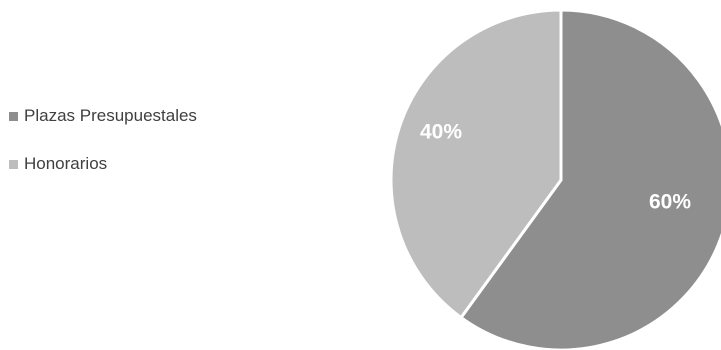  What do you see at coordinates (13, 164) in the screenshot?
I see `legend-swatch-honorarios` at bounding box center [13, 164].